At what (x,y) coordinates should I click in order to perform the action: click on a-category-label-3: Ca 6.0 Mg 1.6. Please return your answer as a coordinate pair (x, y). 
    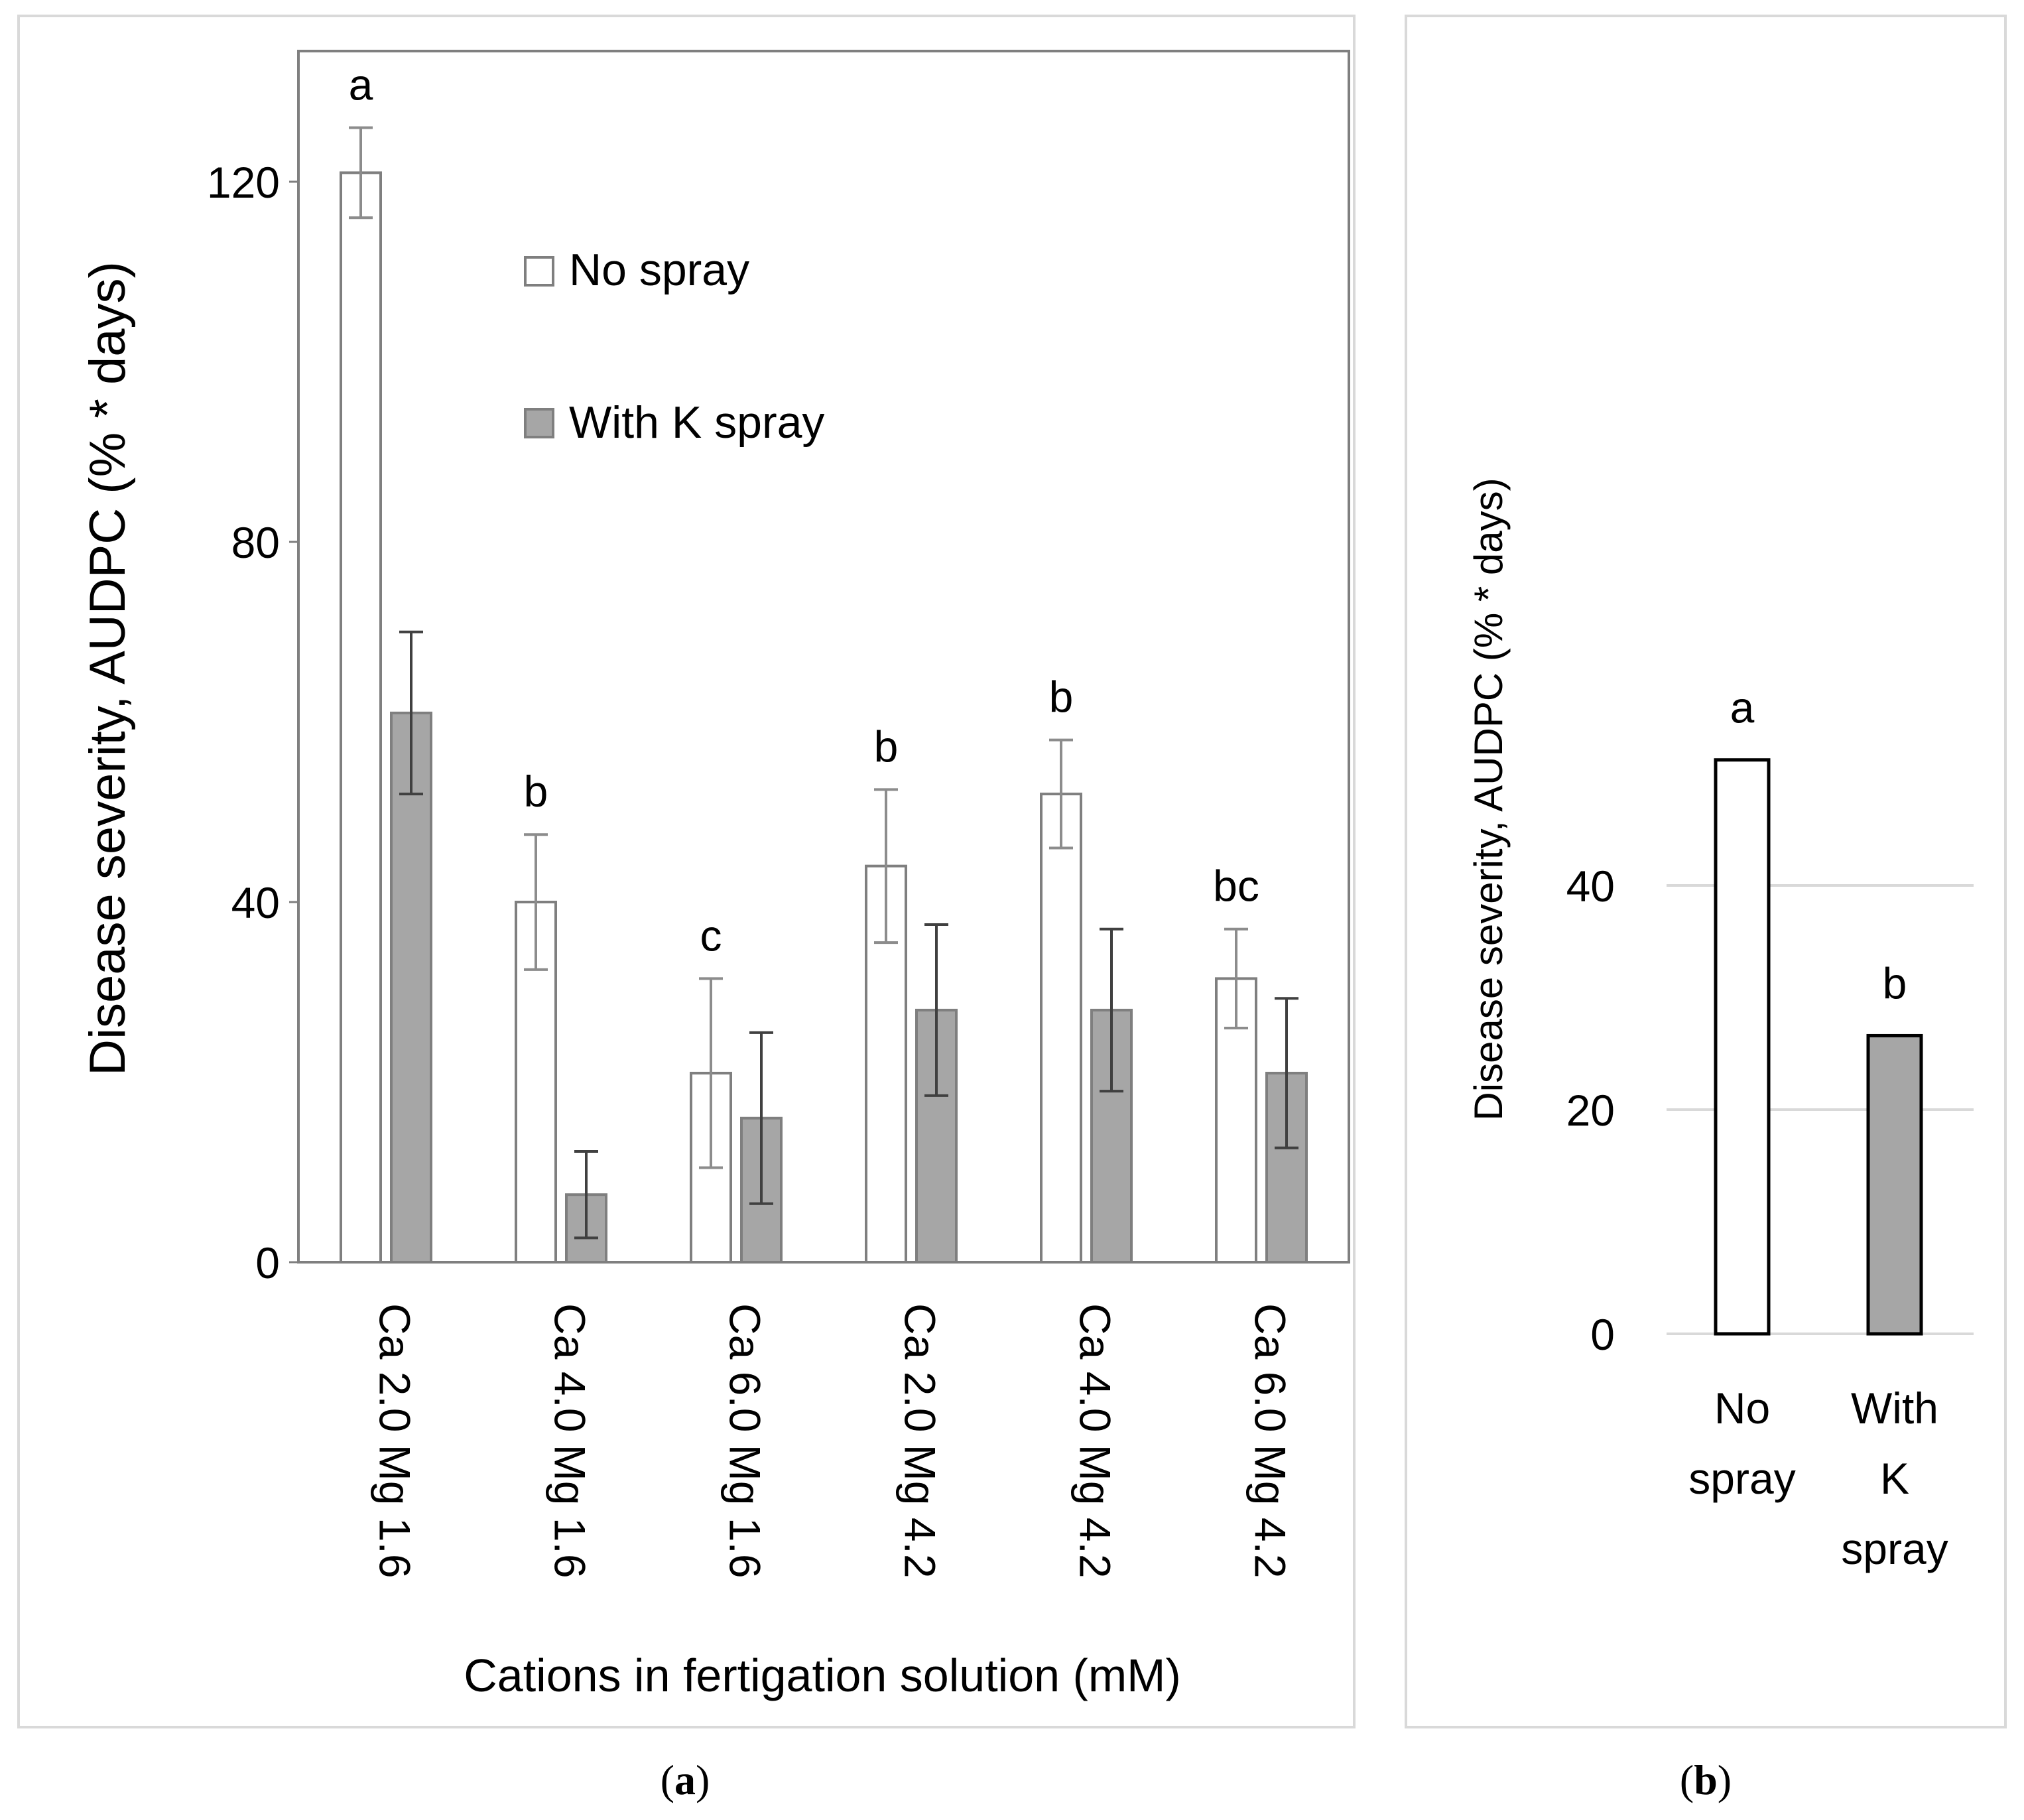
    Looking at the image, I should click on (745, 1441).